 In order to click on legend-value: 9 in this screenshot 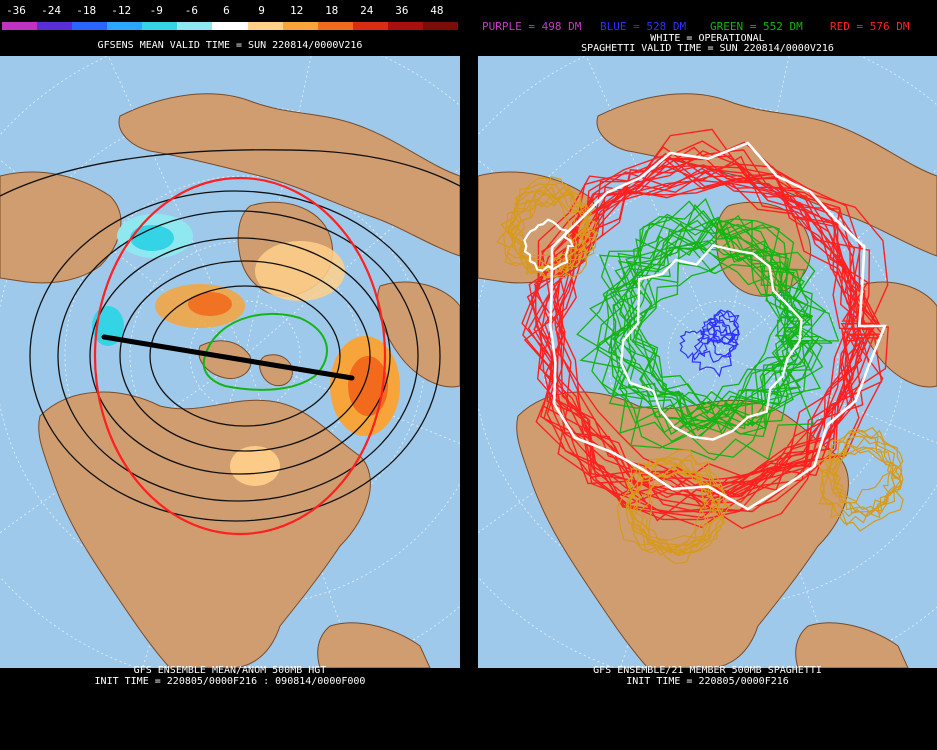, I will do `click(261, 10)`.